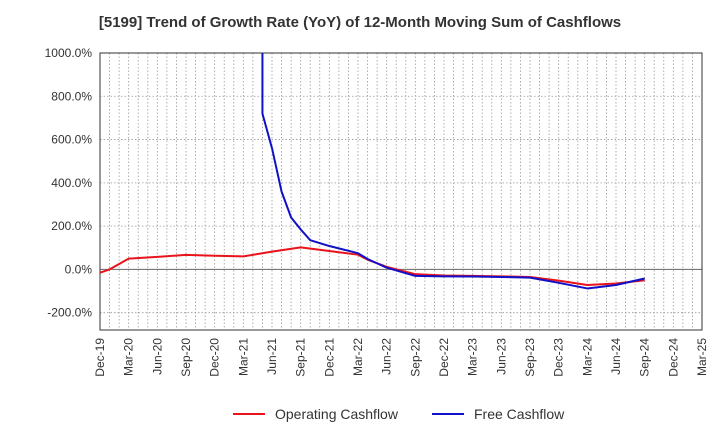 The width and height of the screenshot is (720, 440). I want to click on x-tick-label: Dec-22, so click(444, 357).